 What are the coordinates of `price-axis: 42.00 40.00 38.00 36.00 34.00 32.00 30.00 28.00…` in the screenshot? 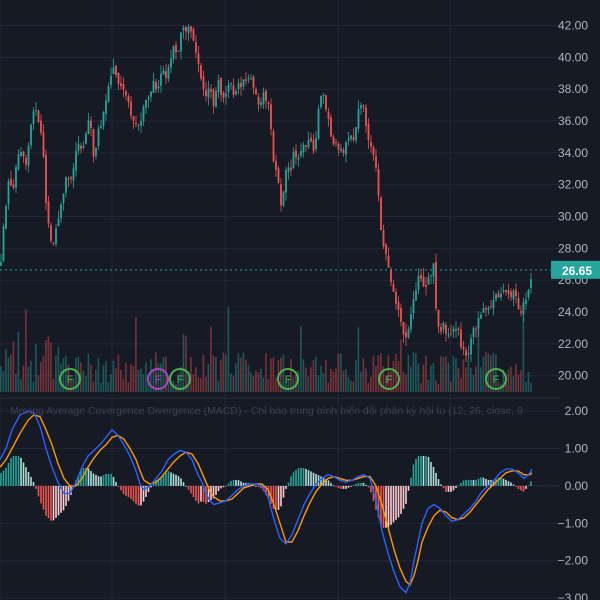 It's located at (573, 200).